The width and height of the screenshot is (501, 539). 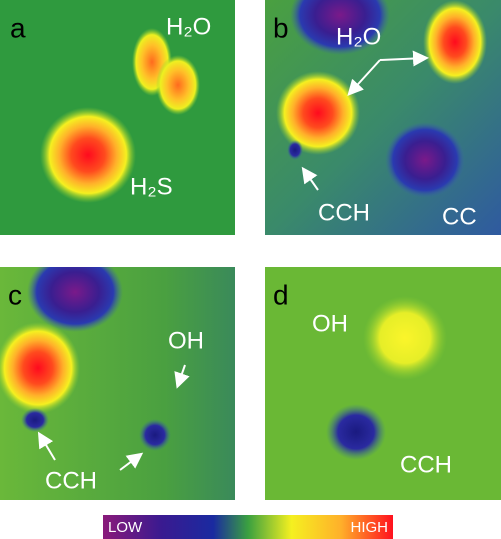 I want to click on panel-label: c, so click(x=15, y=294).